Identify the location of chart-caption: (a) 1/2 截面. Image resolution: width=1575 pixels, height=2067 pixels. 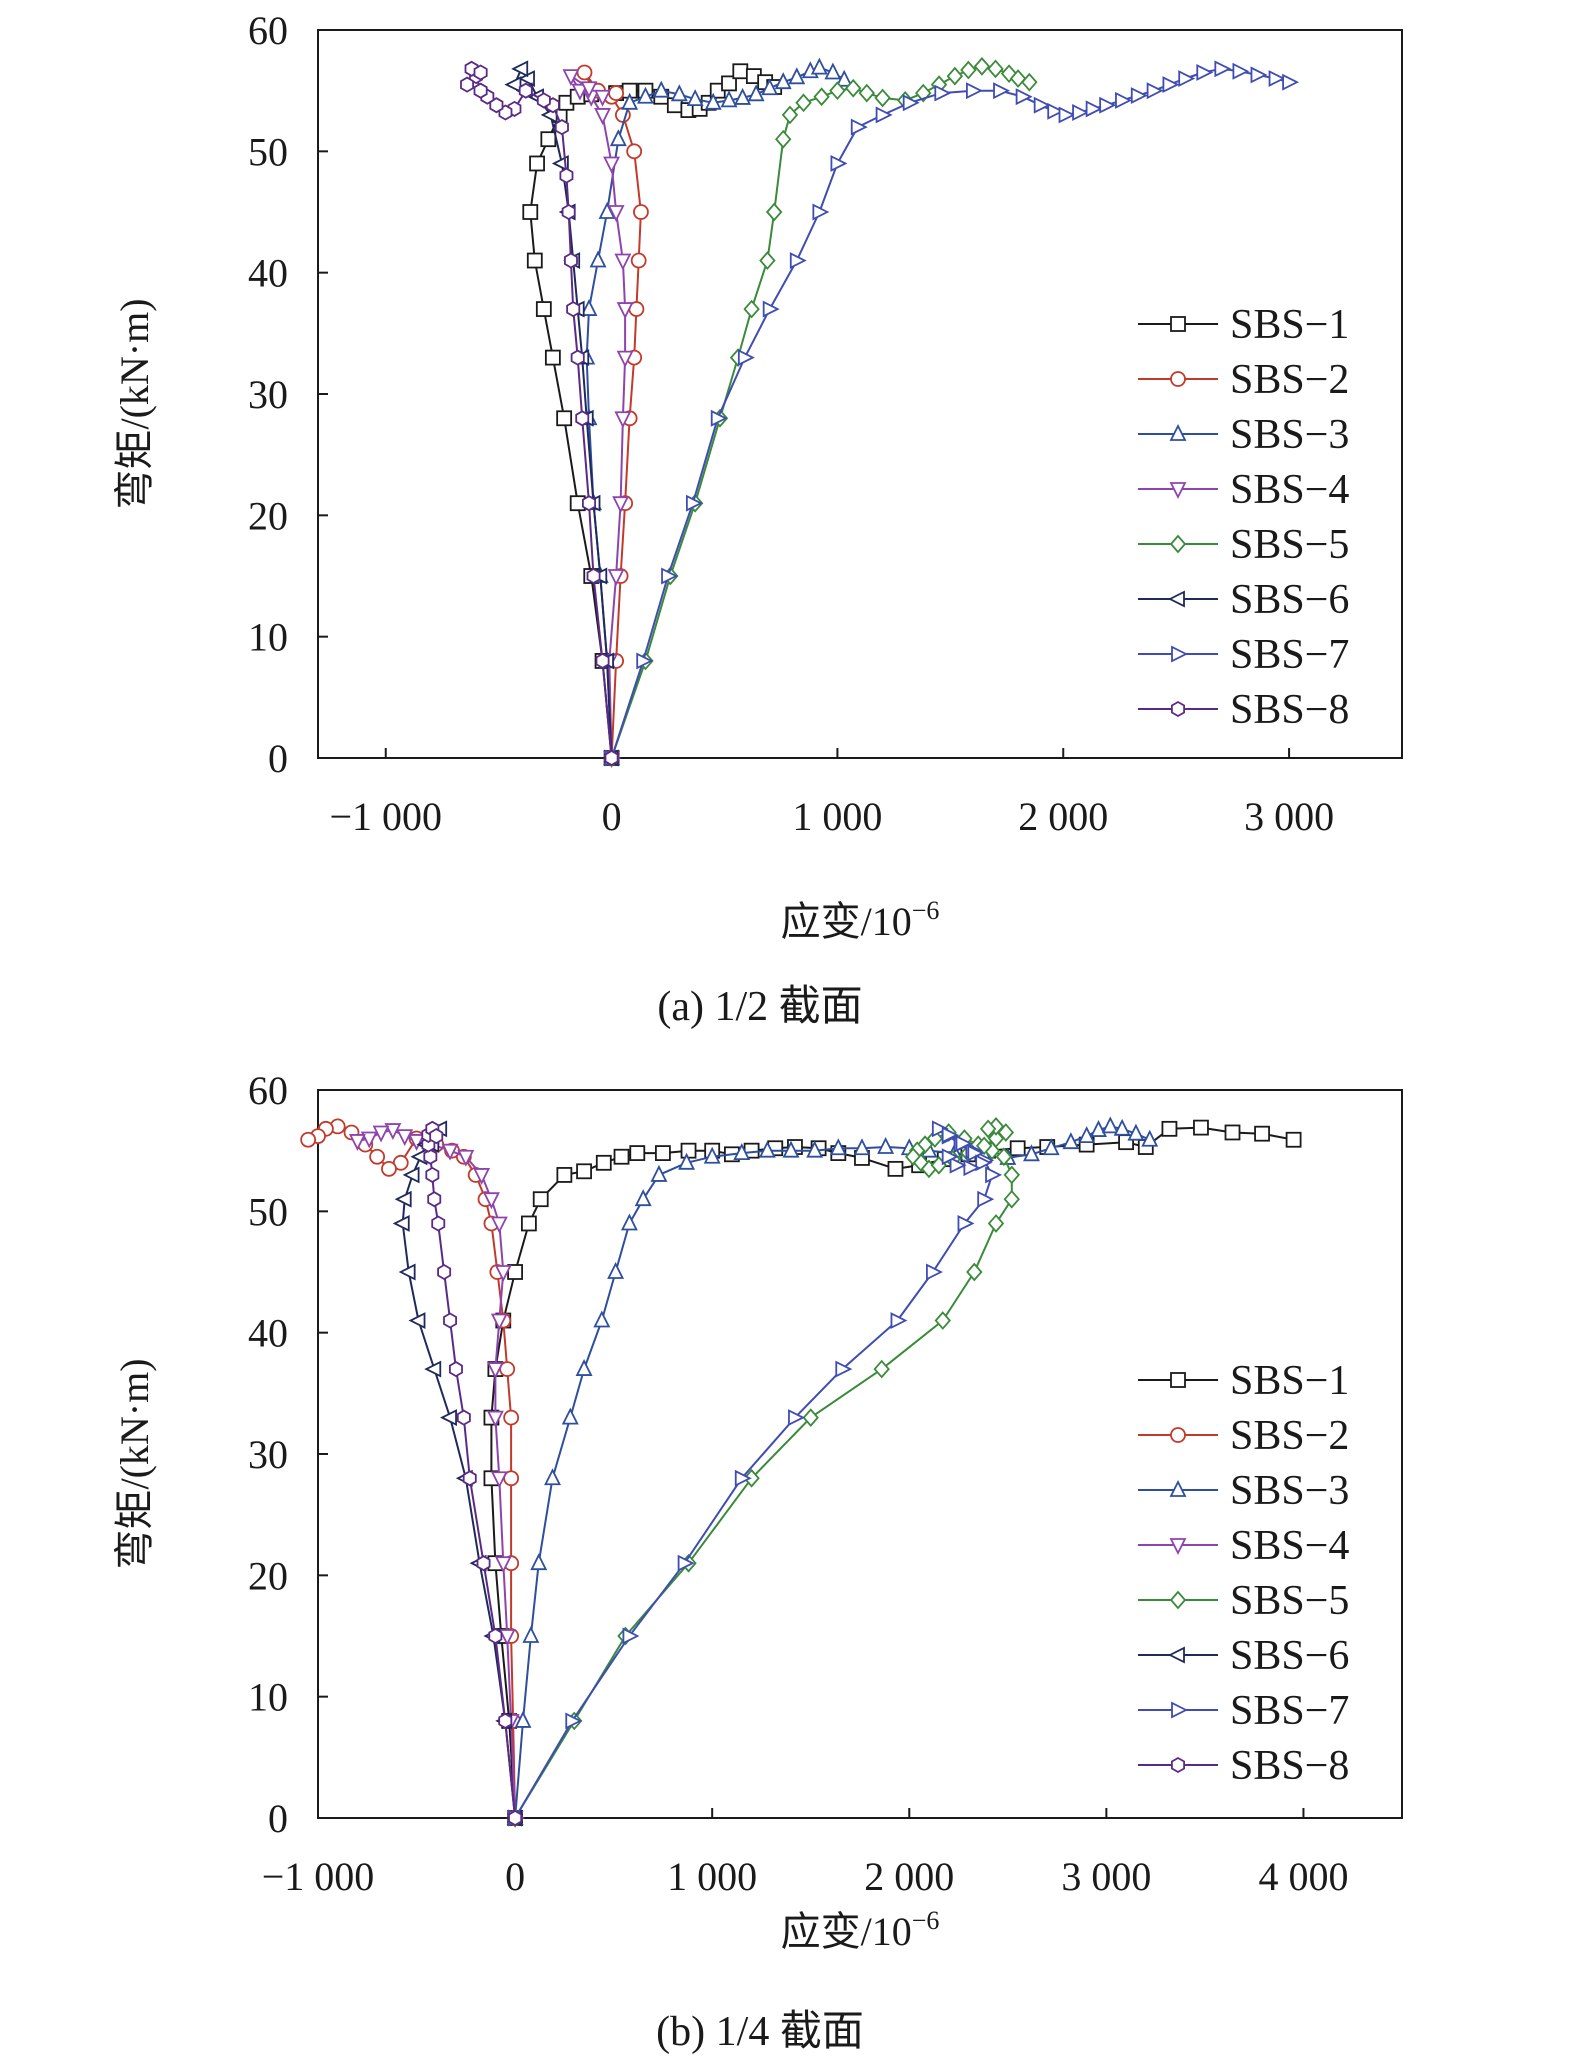
(759, 1007).